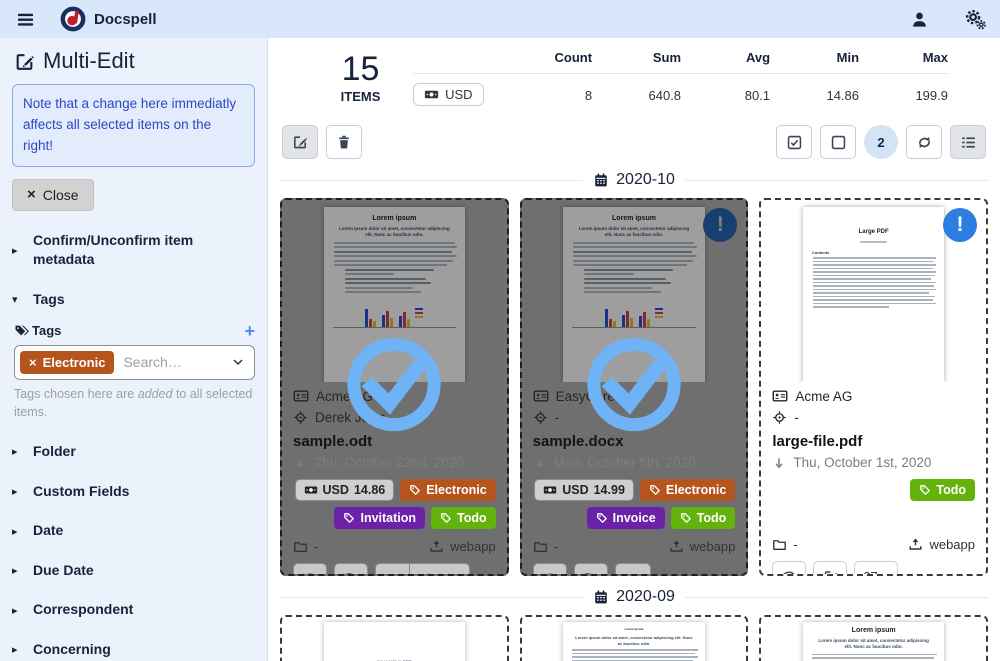 The width and height of the screenshot is (1000, 661). Describe the element at coordinates (687, 490) in the screenshot. I see `tag-badge: Electronic` at that location.